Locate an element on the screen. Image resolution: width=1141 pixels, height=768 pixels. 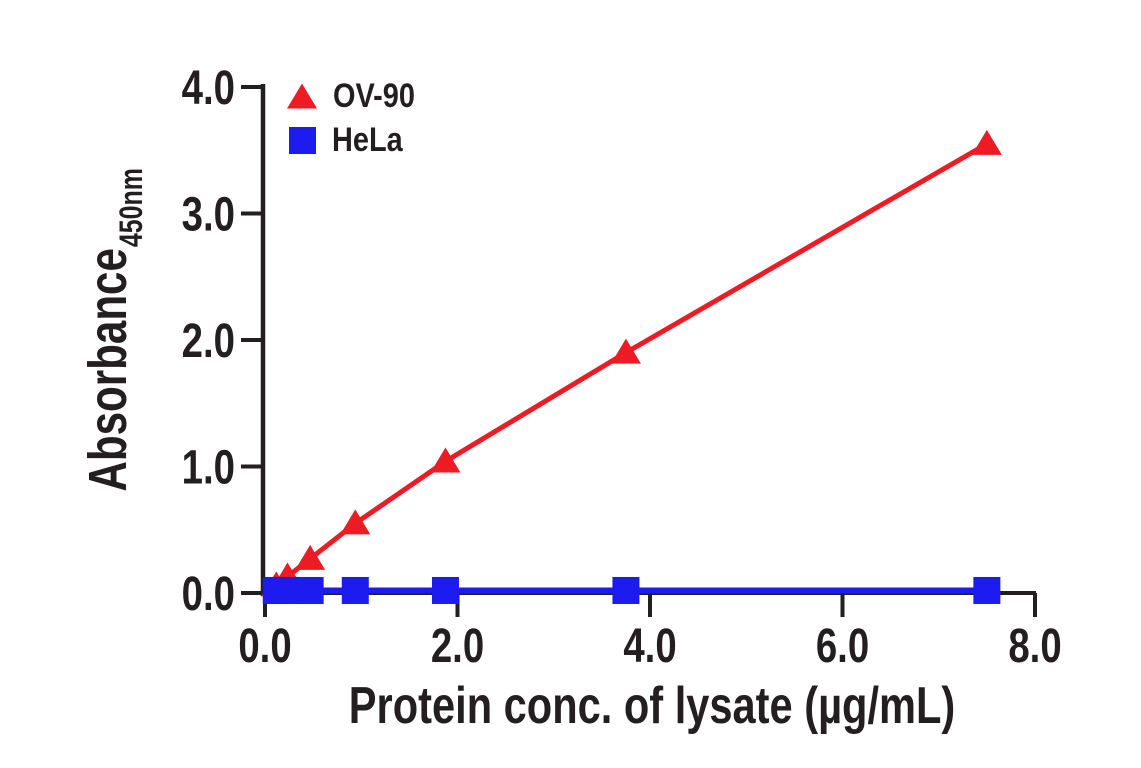
legend-item-hela: HeLa is located at coordinates (358, 140).